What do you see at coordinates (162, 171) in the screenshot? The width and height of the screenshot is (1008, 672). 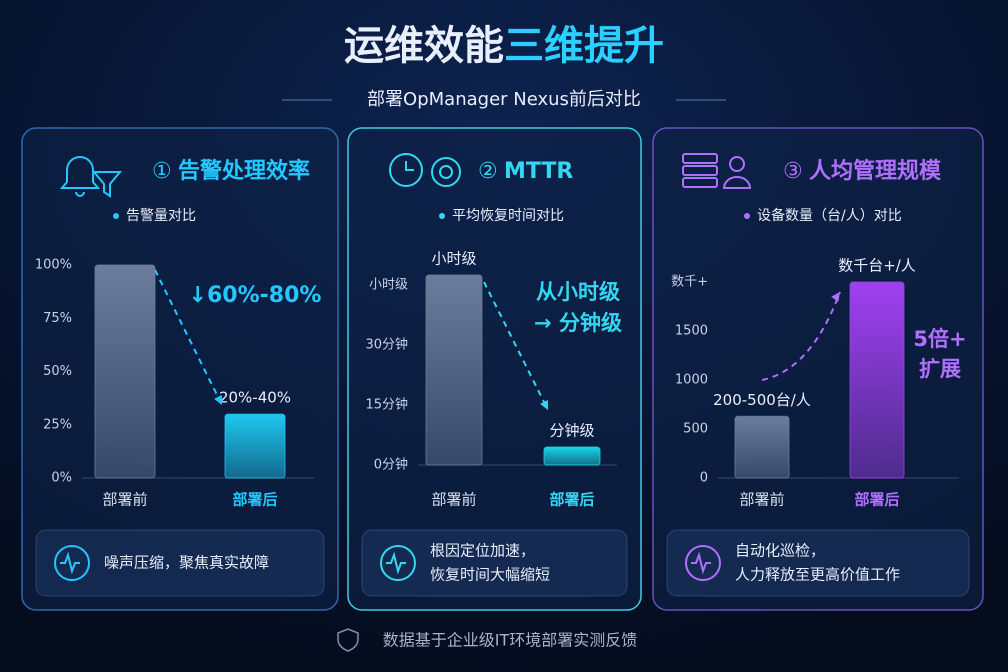 I see `chart-index: ①` at bounding box center [162, 171].